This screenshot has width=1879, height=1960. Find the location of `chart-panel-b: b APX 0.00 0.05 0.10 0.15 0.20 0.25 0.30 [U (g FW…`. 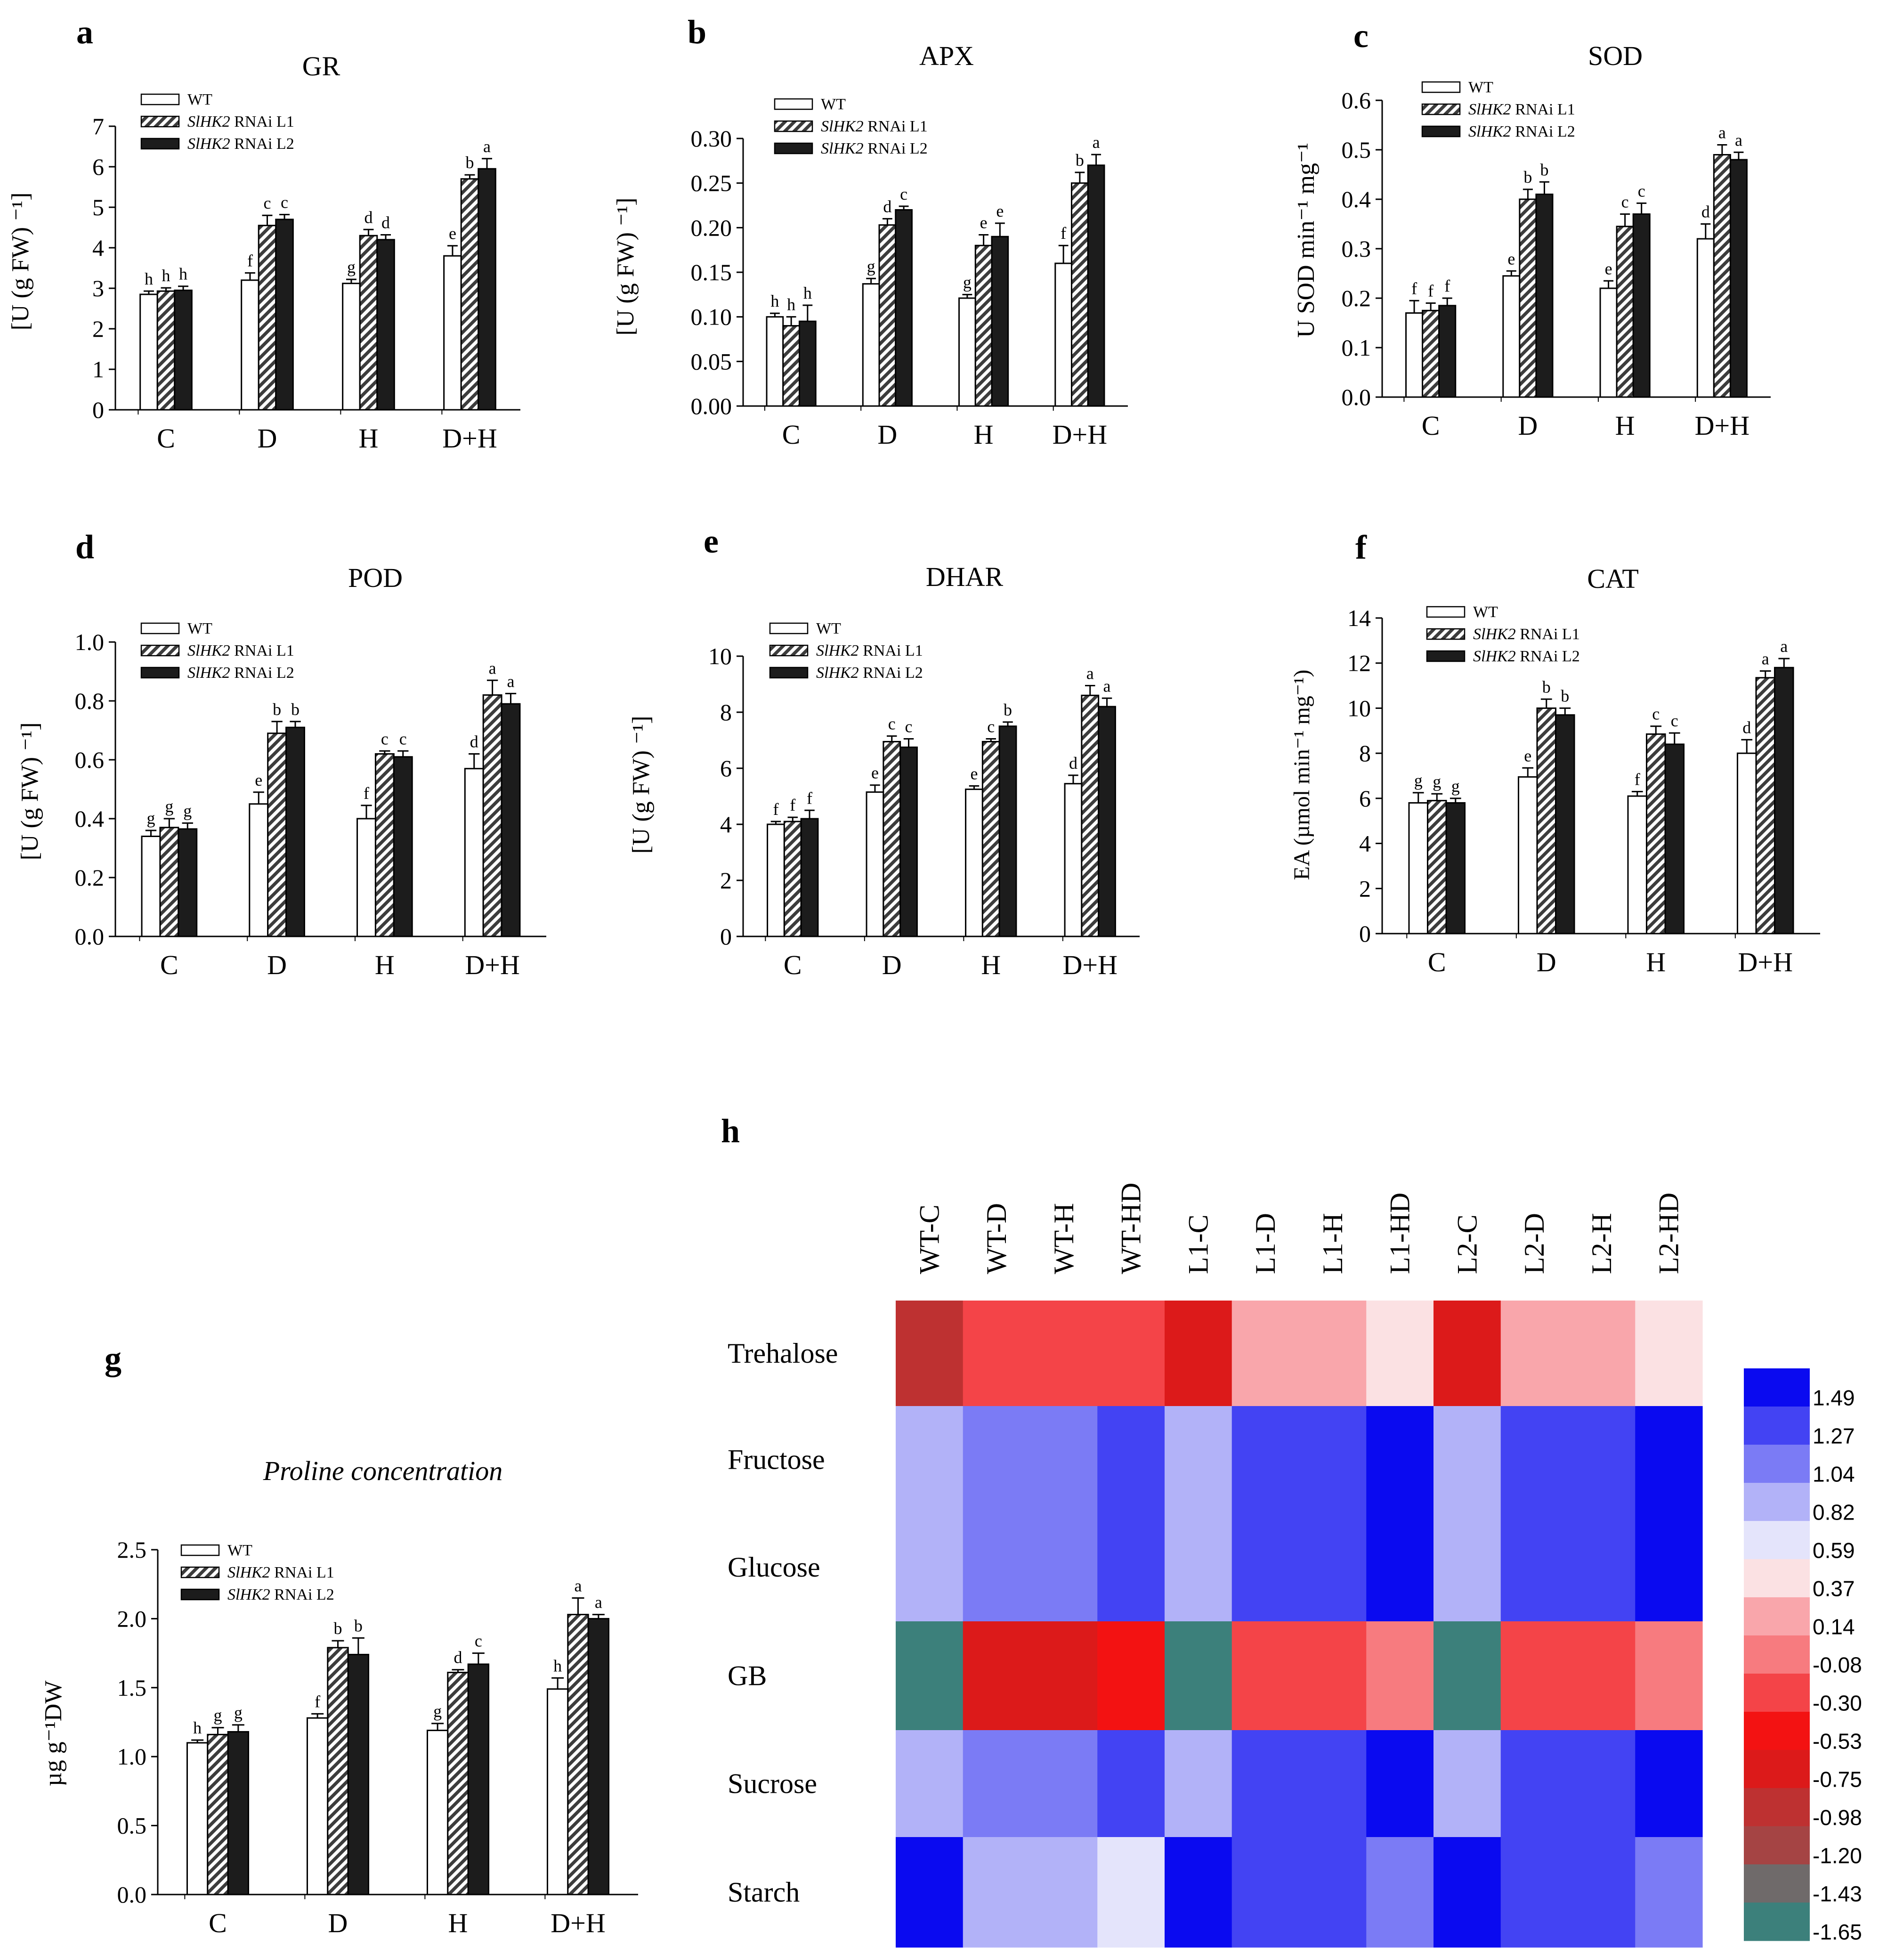

chart-panel-b: b APX 0.00 0.05 0.10 0.15 0.20 0.25 0.30 [U (g FW… is located at coordinates (870, 232).